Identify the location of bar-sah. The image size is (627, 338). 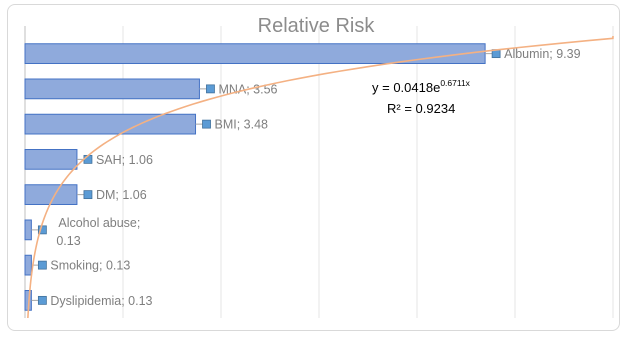
(51, 159).